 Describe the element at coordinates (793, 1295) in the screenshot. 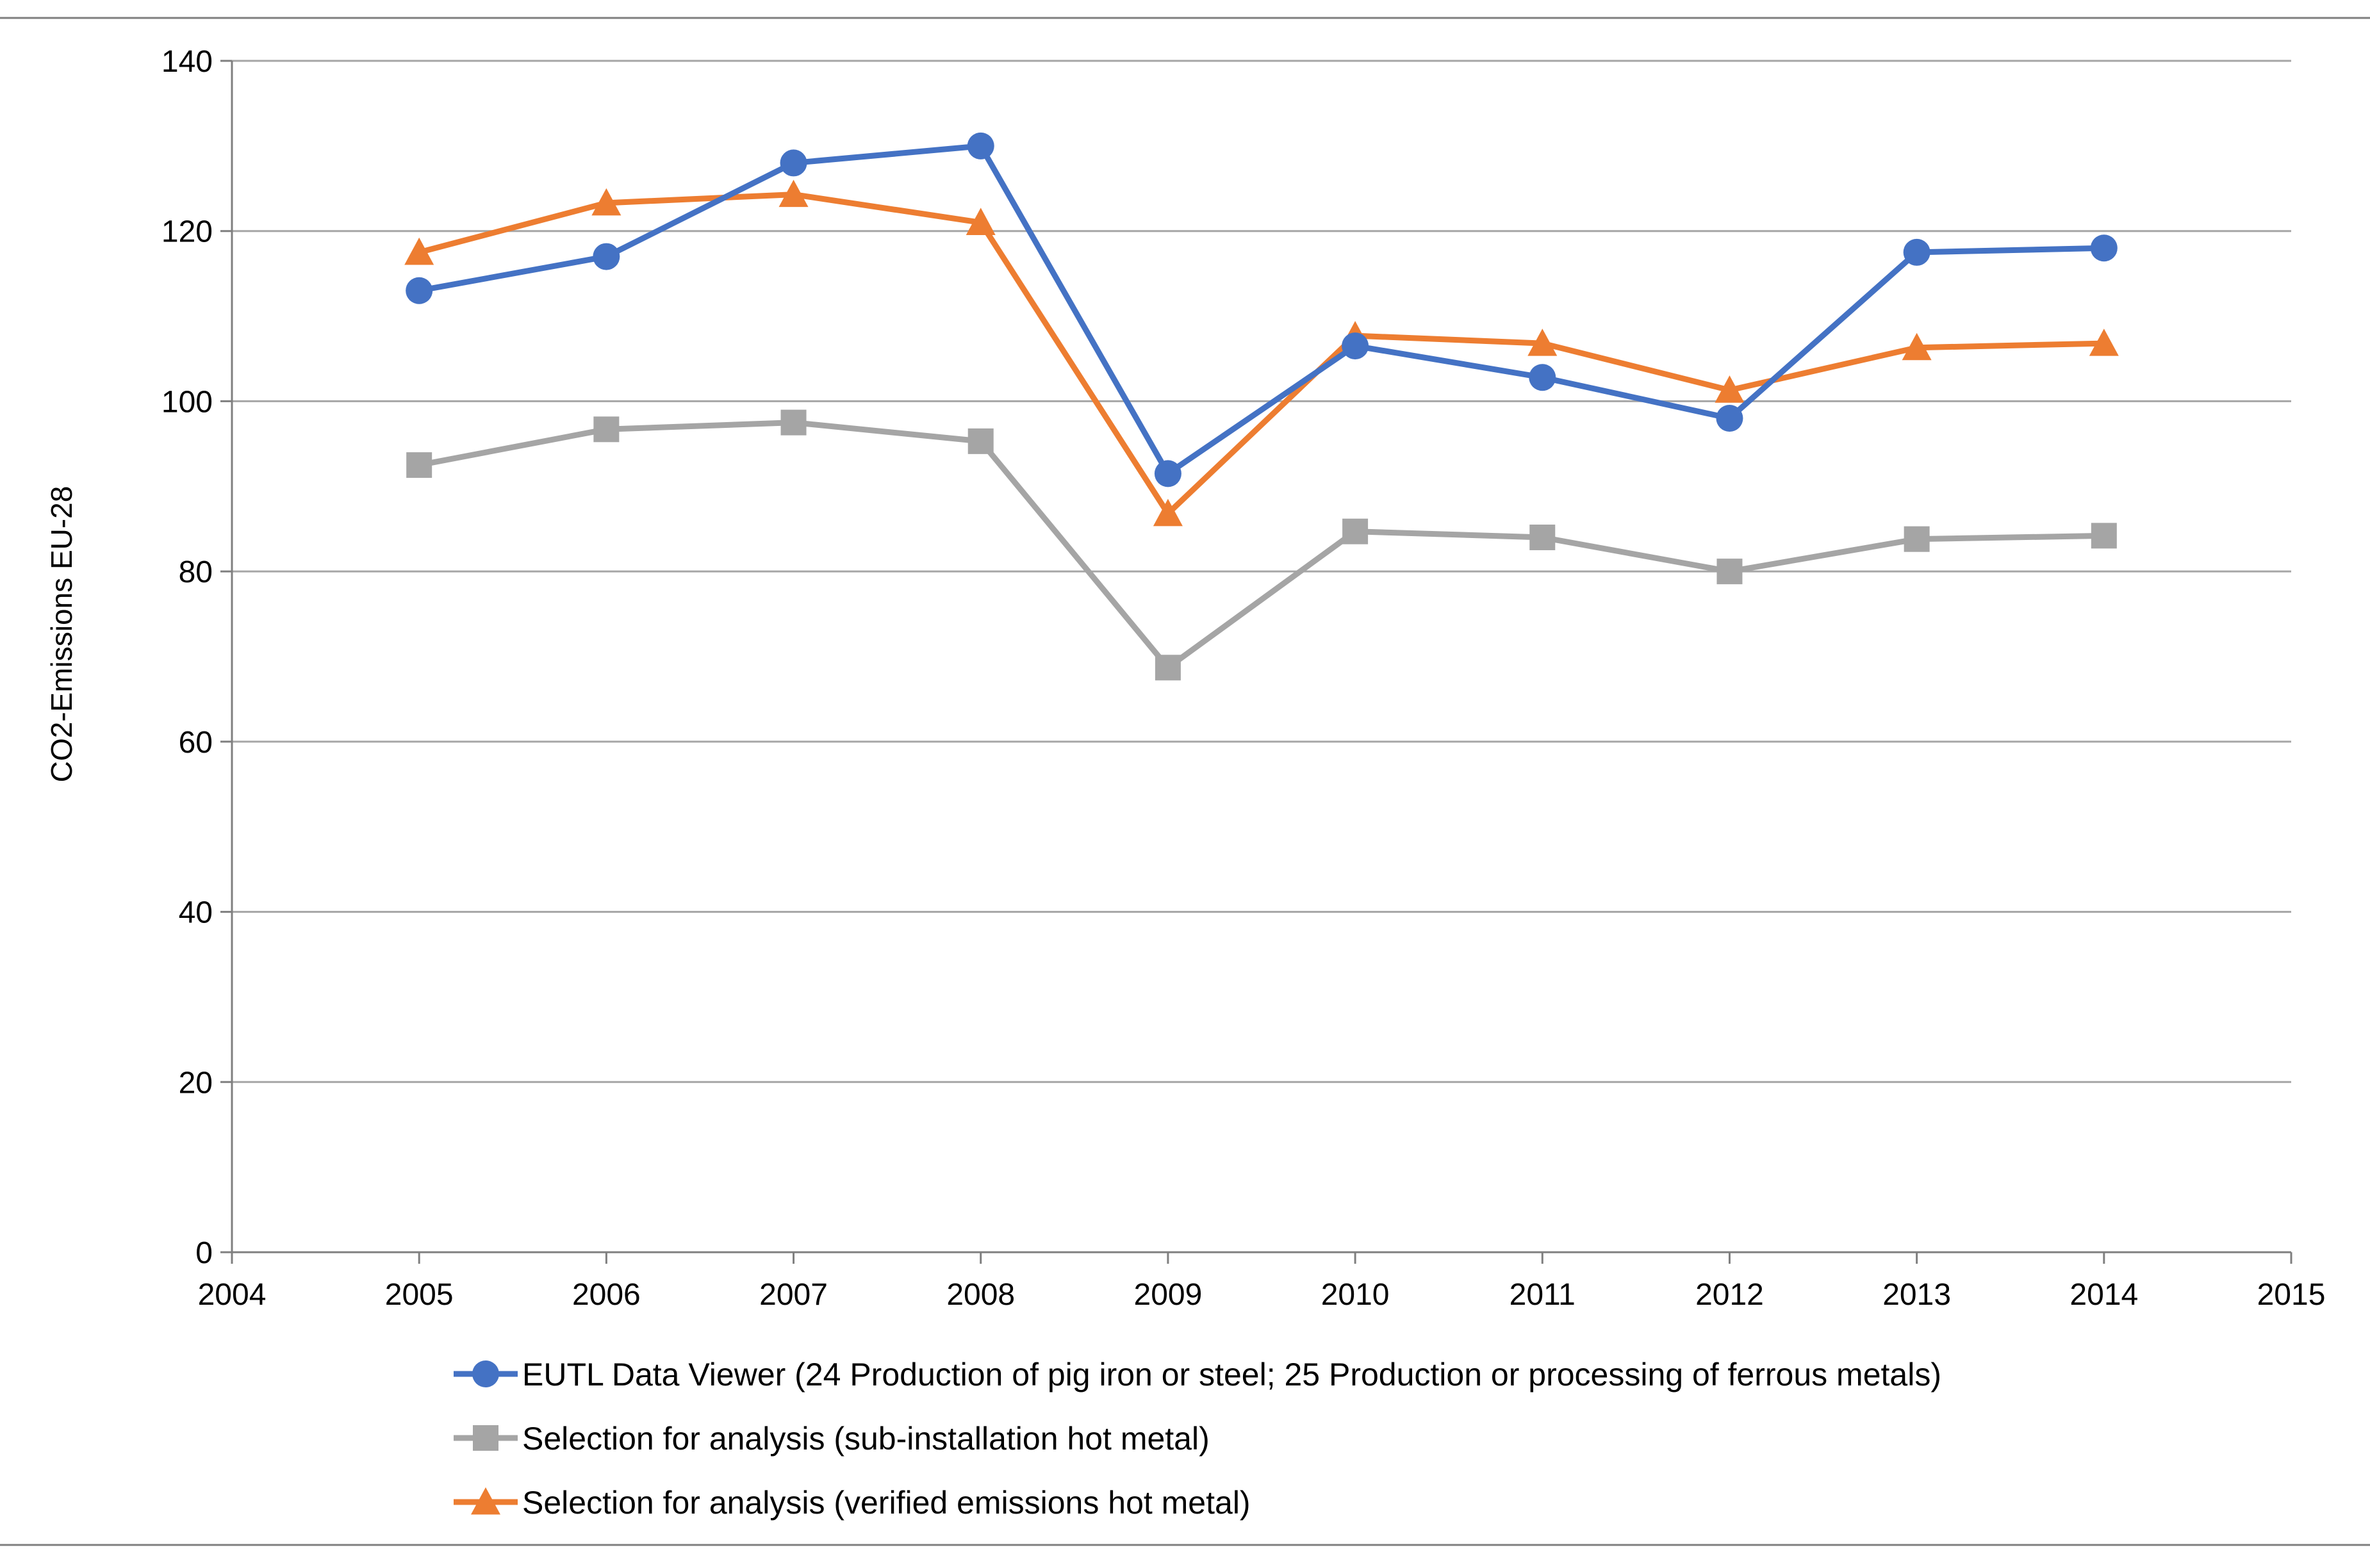

I see `x-tick-label: 2007` at that location.